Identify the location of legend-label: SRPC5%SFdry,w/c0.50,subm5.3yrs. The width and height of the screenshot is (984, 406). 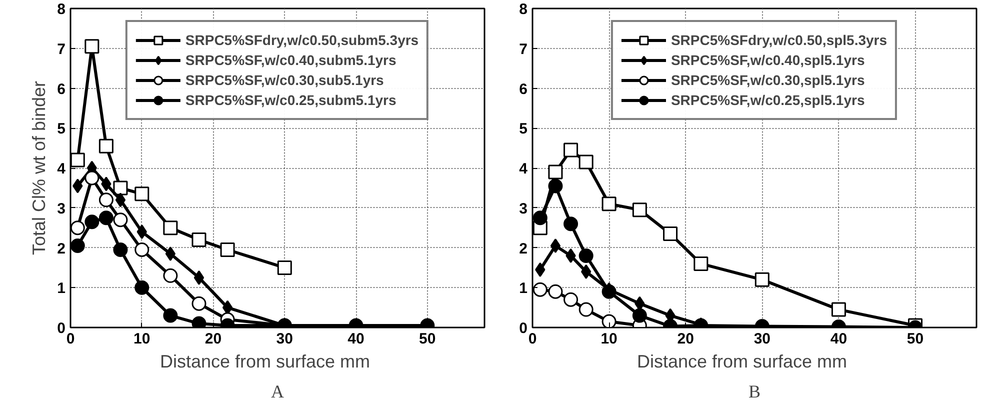
(302, 40).